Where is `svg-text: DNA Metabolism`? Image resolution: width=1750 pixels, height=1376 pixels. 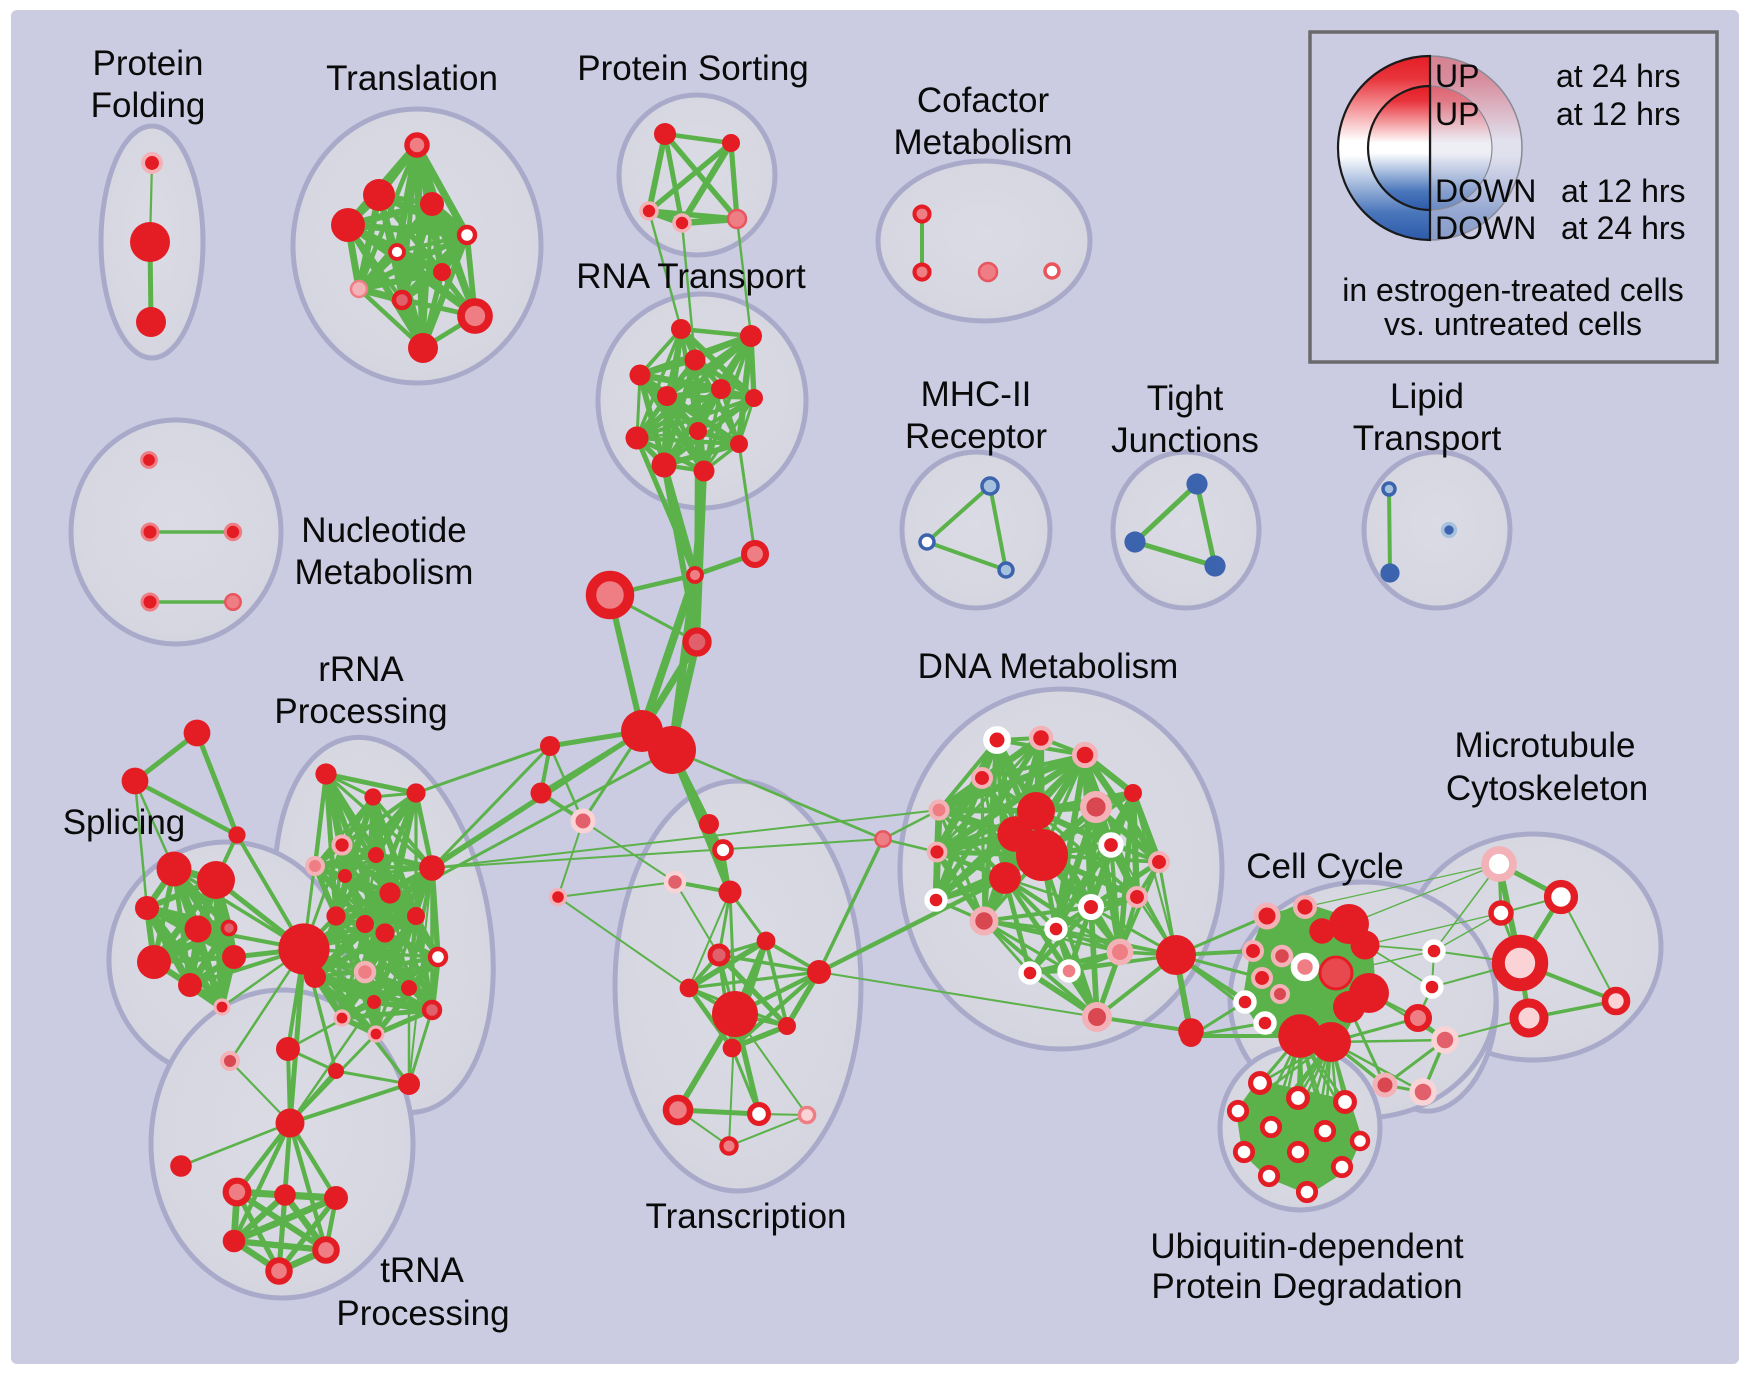 svg-text: DNA Metabolism is located at coordinates (1048, 666).